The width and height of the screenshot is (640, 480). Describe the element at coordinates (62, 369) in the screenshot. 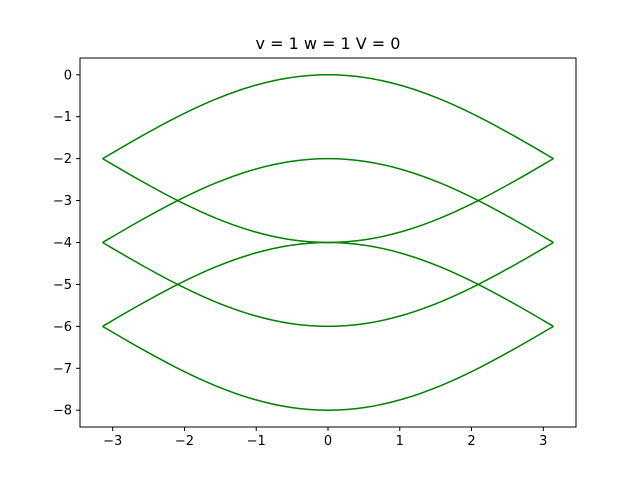

I see `y-tick-label: −7` at that location.